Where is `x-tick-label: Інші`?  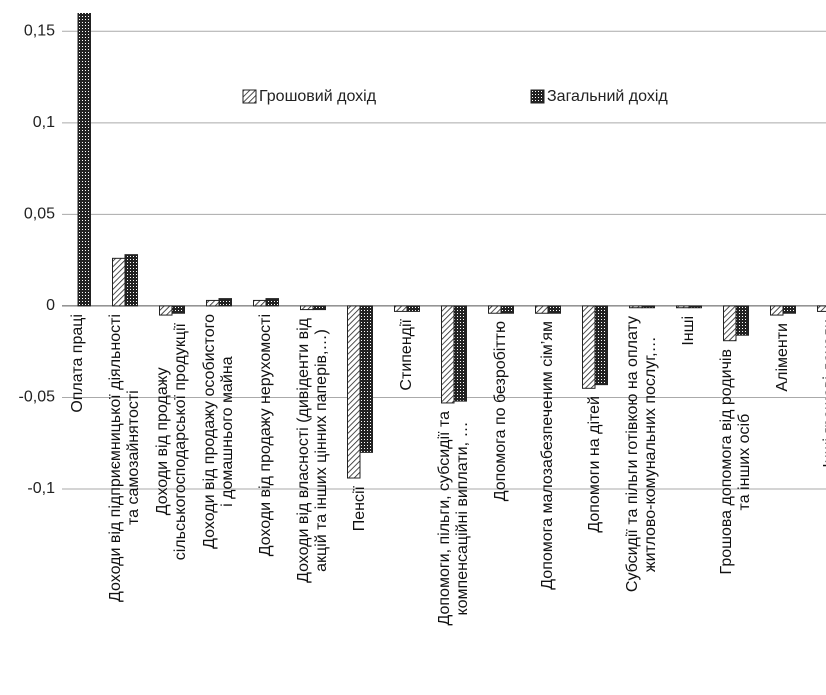
x-tick-label: Інші is located at coordinates (688, 330).